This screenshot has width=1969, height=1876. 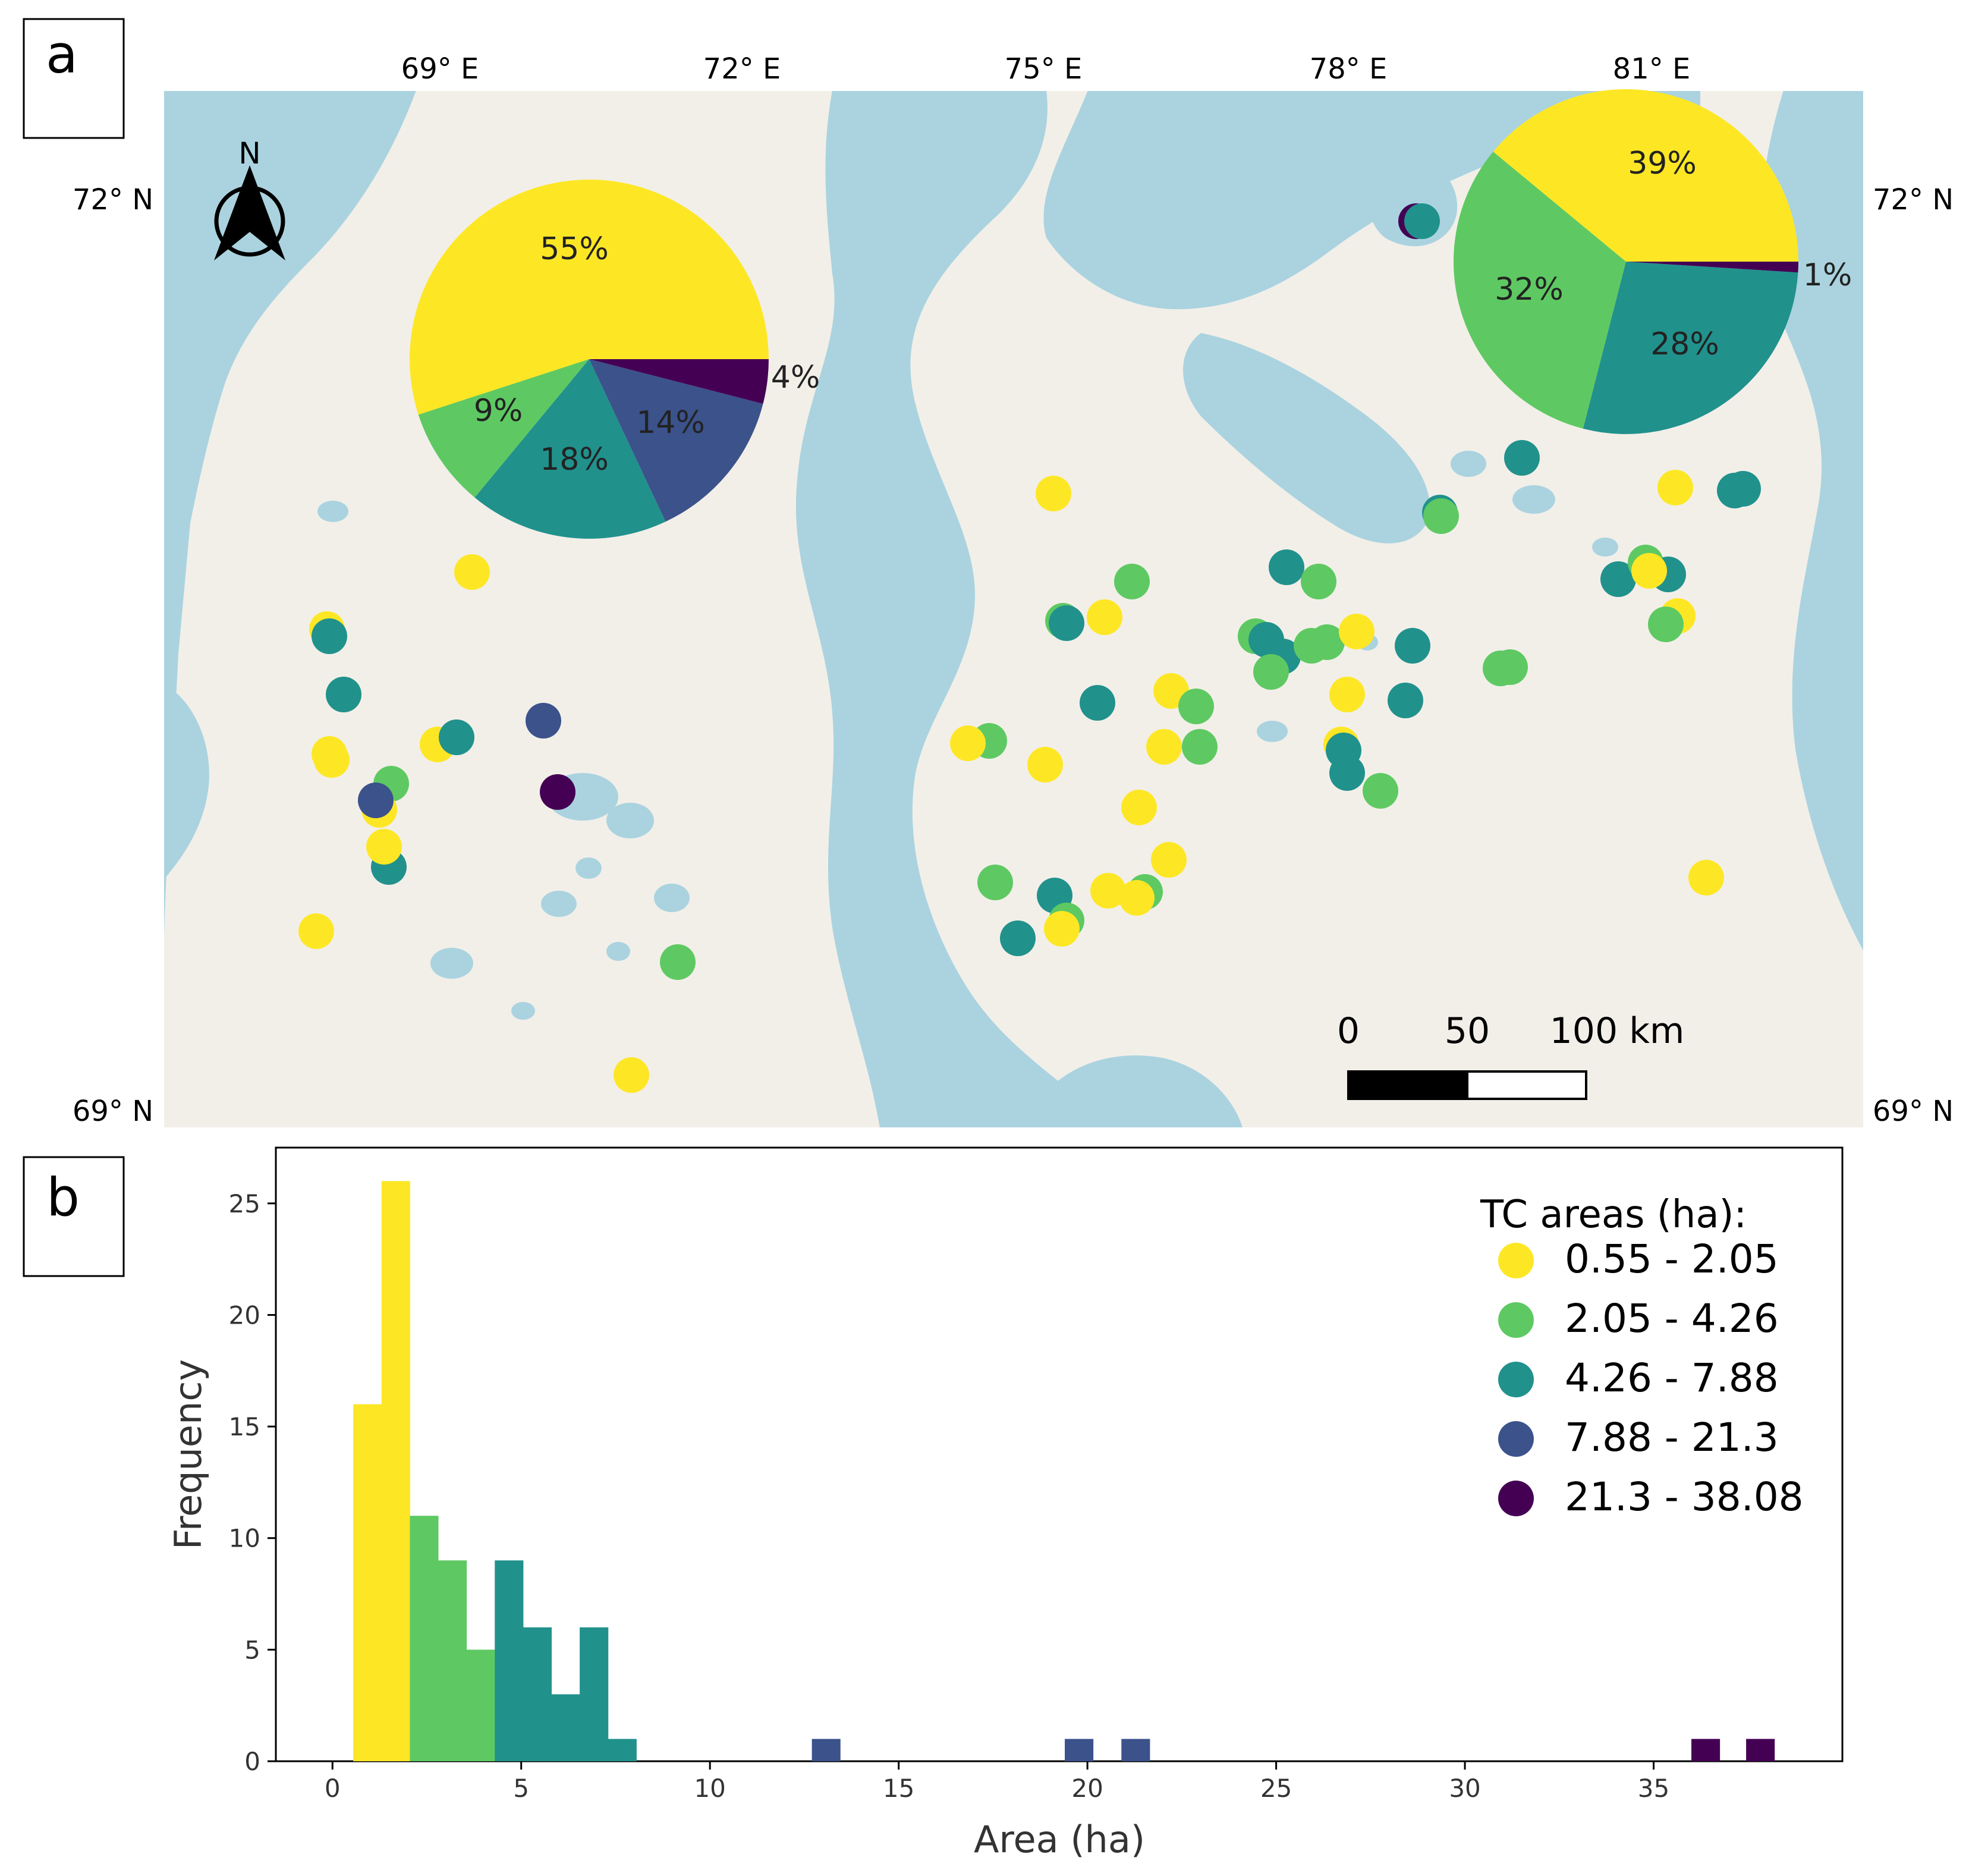 What do you see at coordinates (742, 69) in the screenshot?
I see `lon-label-72: 72° E` at bounding box center [742, 69].